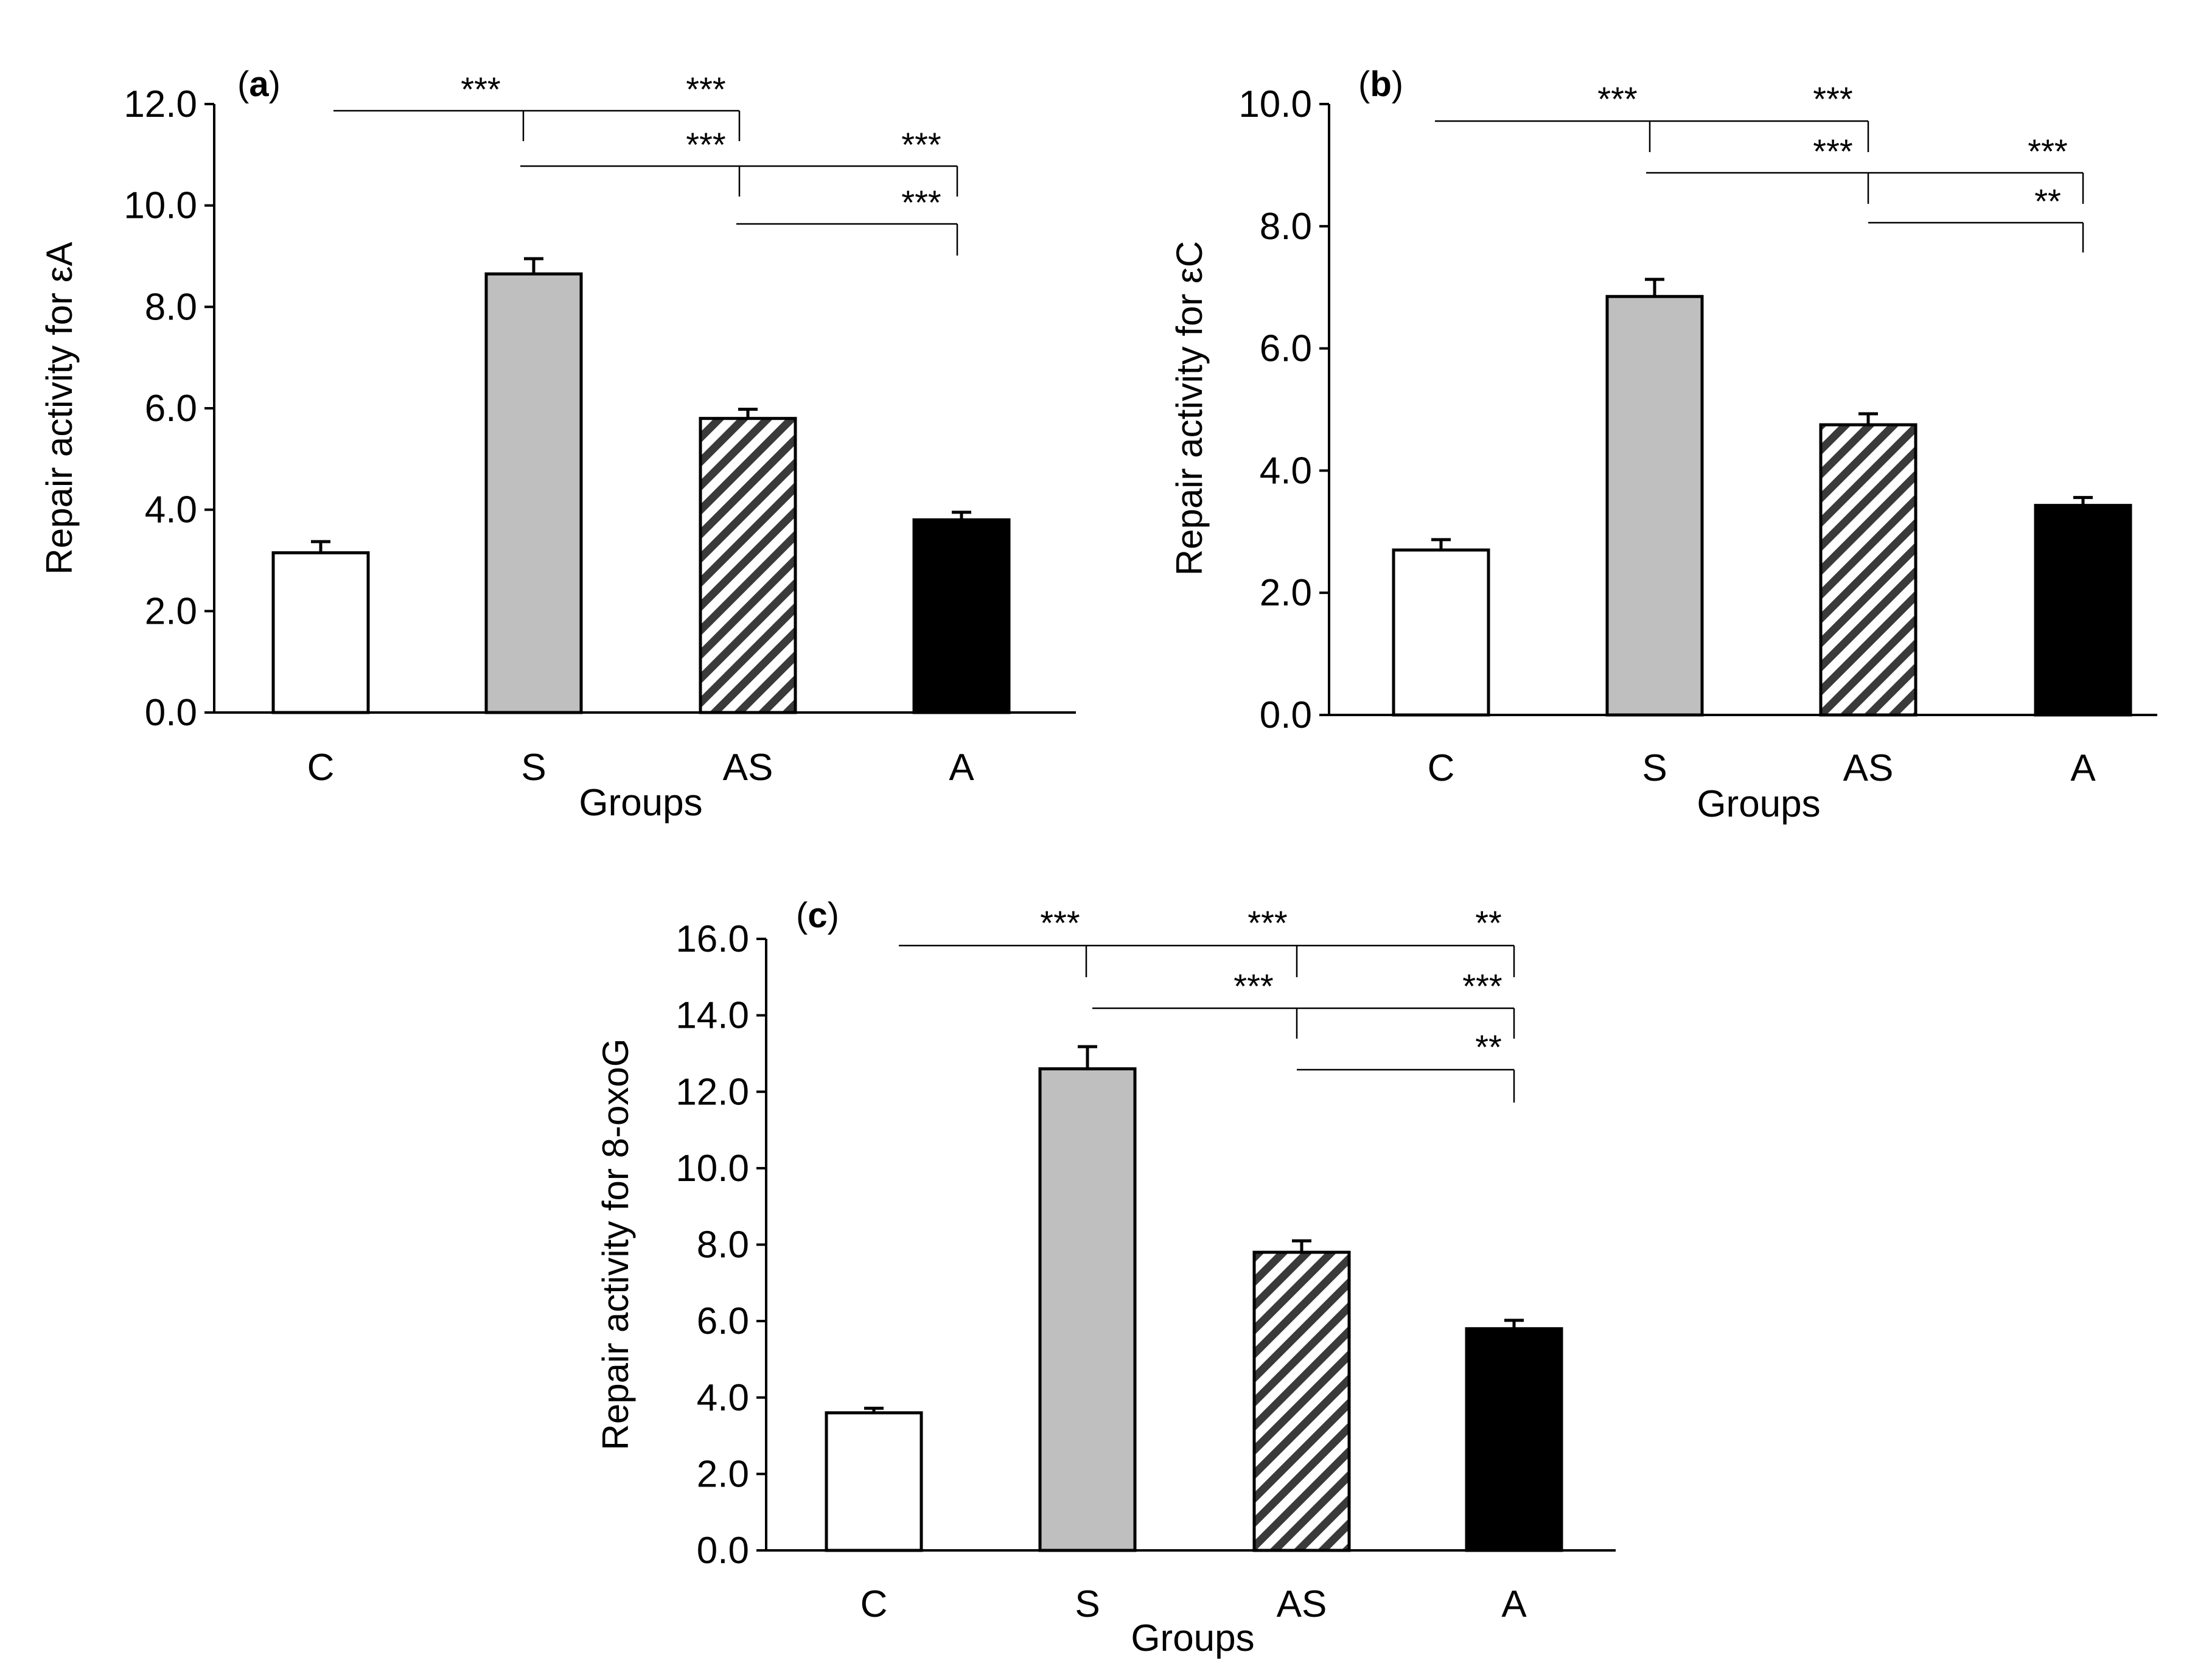  Describe the element at coordinates (1189, 408) in the screenshot. I see `y-axis-label: Repair activity for εC` at that location.